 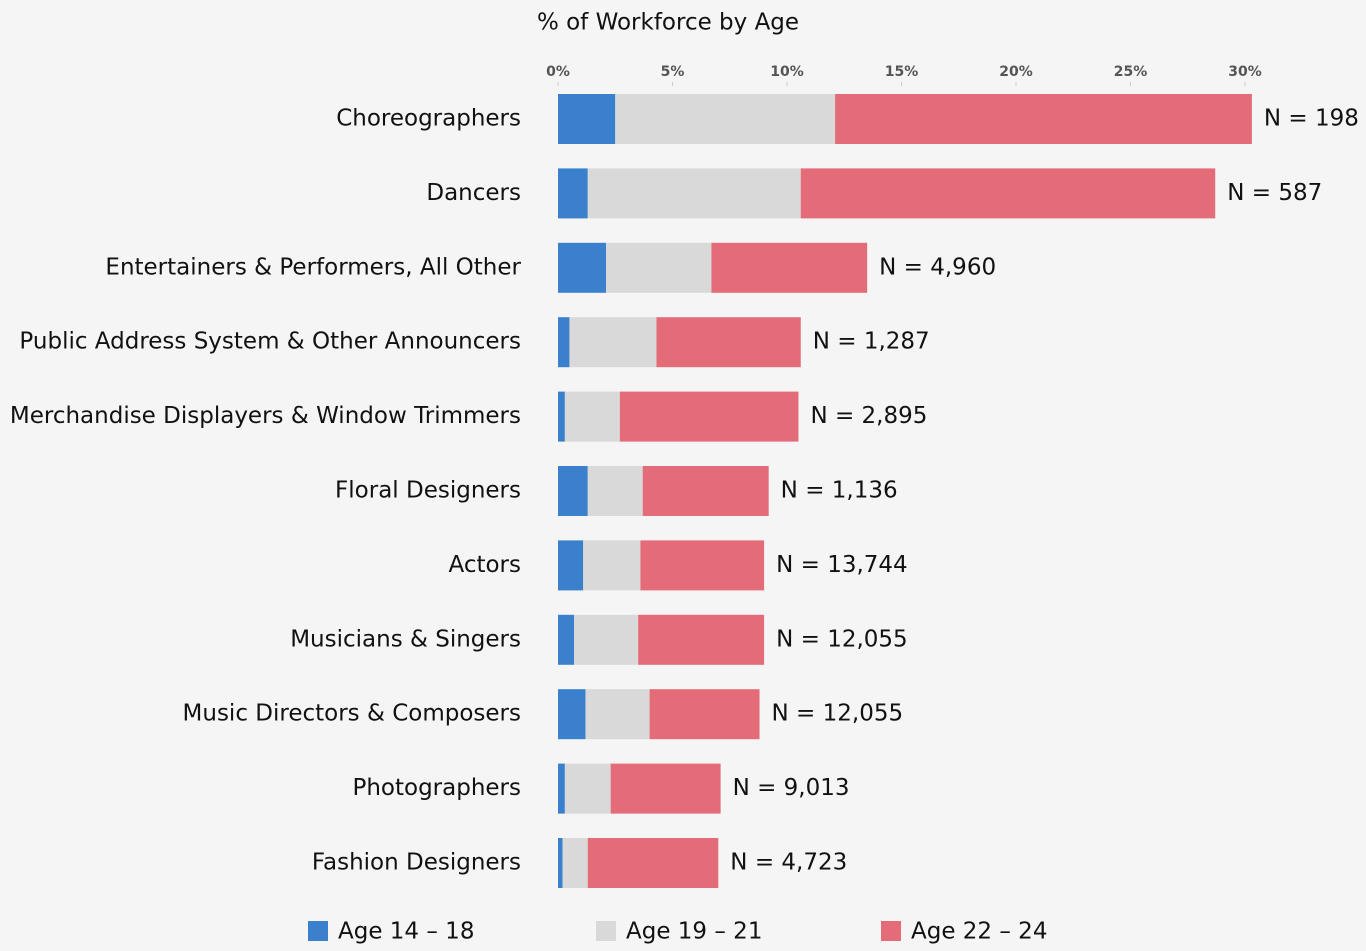 I want to click on legend-label: Age 14 – 18, so click(x=406, y=932).